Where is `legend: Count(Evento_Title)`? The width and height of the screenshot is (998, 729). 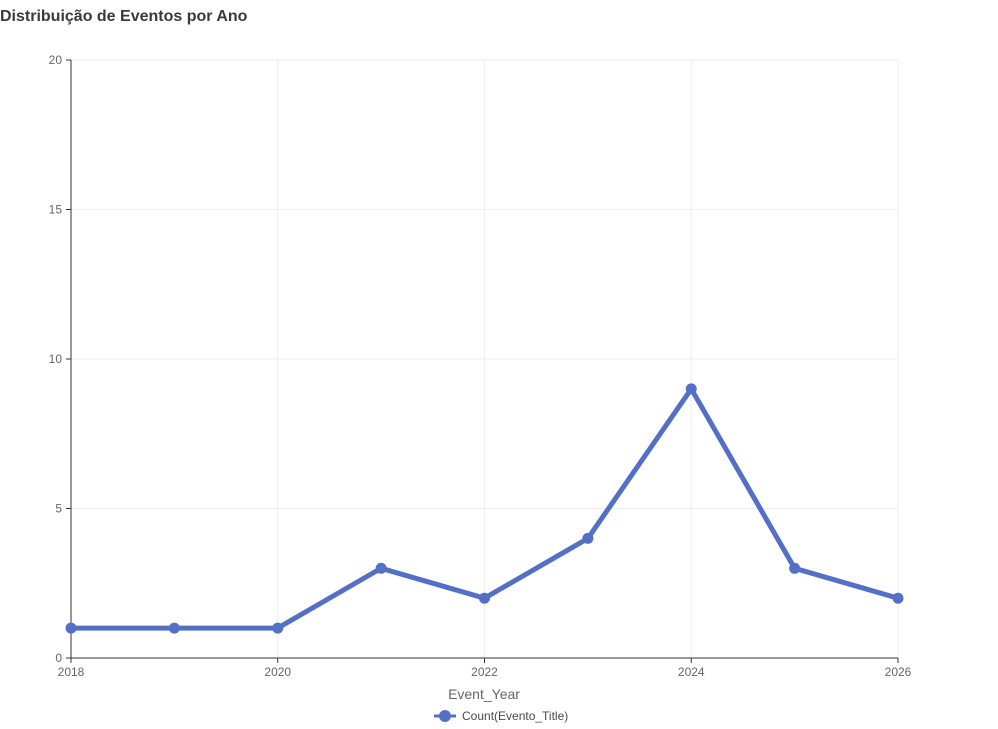
legend: Count(Evento_Title) is located at coordinates (501, 716).